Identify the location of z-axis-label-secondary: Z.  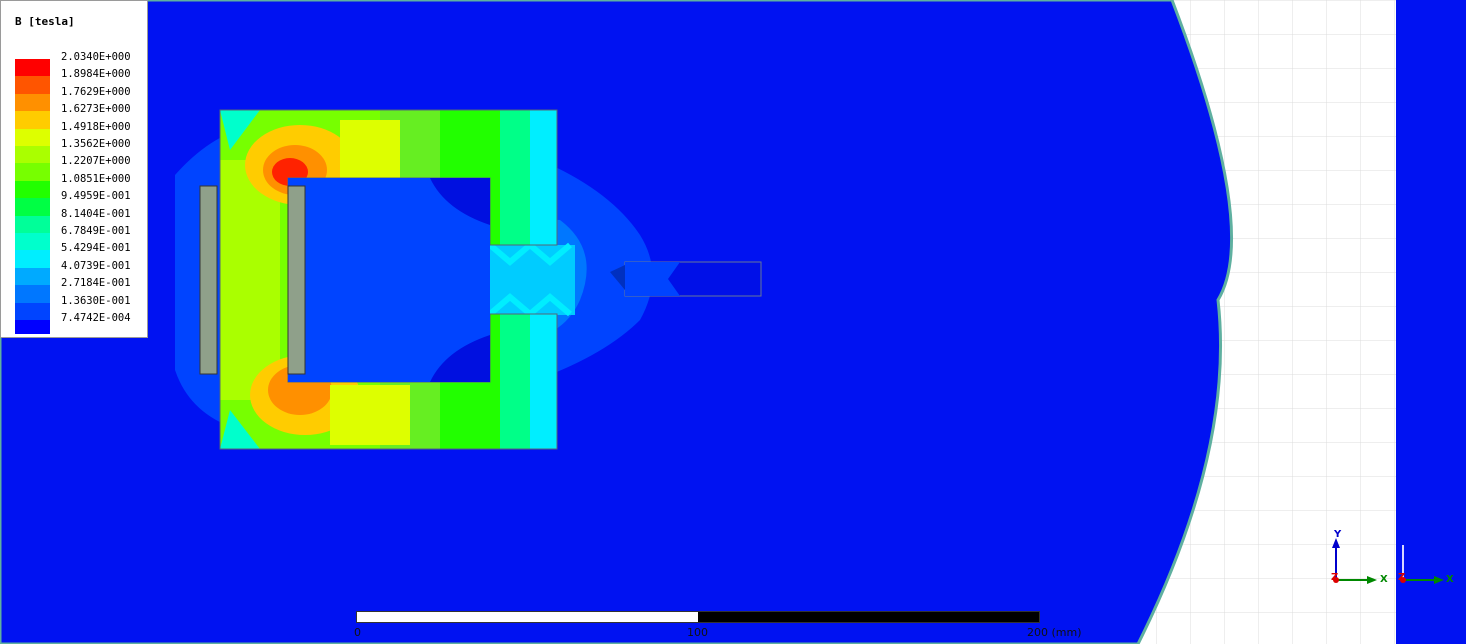
(1401, 577).